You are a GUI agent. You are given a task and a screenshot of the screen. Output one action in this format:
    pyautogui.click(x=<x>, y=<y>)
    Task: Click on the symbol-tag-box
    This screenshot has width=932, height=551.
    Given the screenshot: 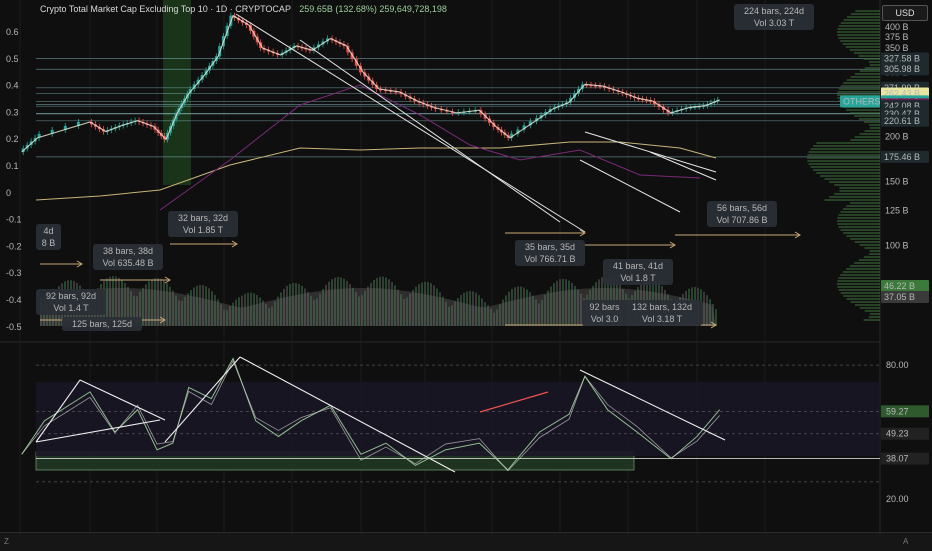 What is the action you would take?
    pyautogui.click(x=860, y=101)
    